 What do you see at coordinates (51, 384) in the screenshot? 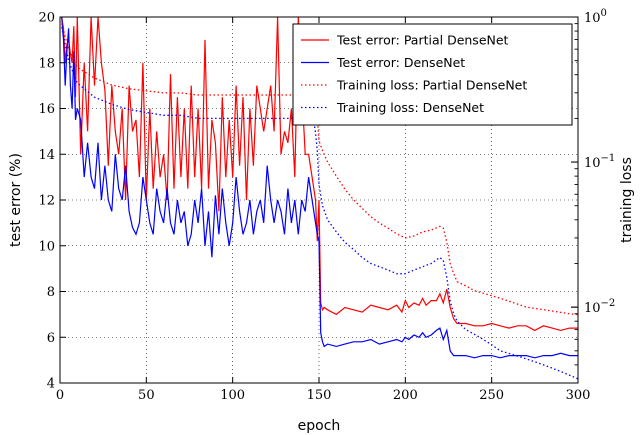
I see `y-left-tick-label: 4` at bounding box center [51, 384].